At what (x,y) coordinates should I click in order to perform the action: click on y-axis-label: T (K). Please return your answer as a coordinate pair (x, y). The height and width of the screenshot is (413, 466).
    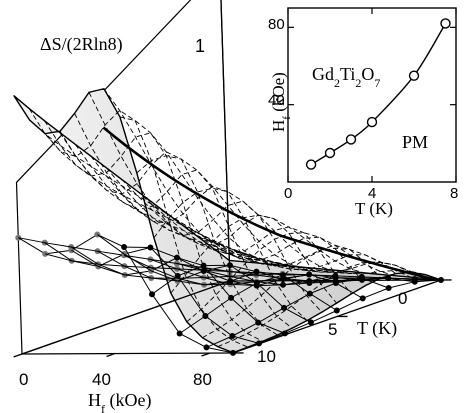
    Looking at the image, I should click on (377, 328).